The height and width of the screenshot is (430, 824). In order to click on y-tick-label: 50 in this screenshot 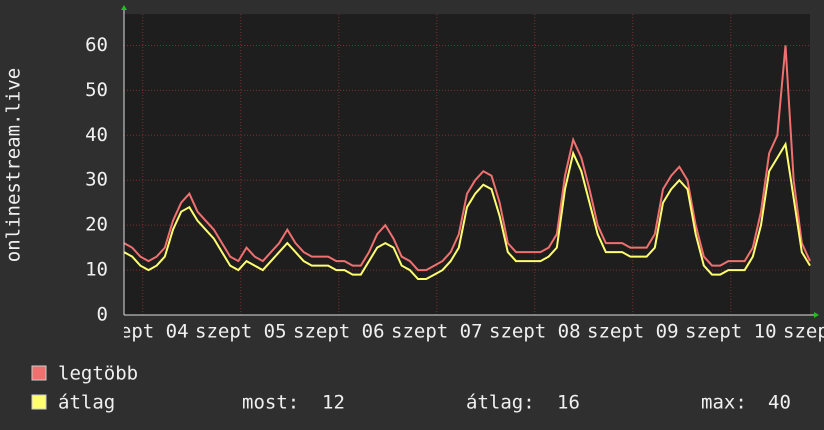, I will do `click(96, 90)`.